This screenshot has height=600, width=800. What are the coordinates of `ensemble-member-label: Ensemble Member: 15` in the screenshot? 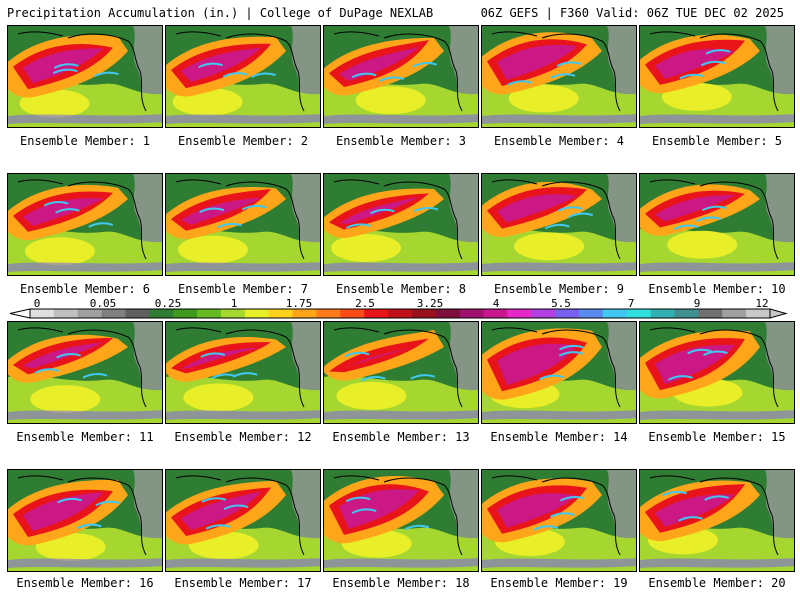 It's located at (717, 437).